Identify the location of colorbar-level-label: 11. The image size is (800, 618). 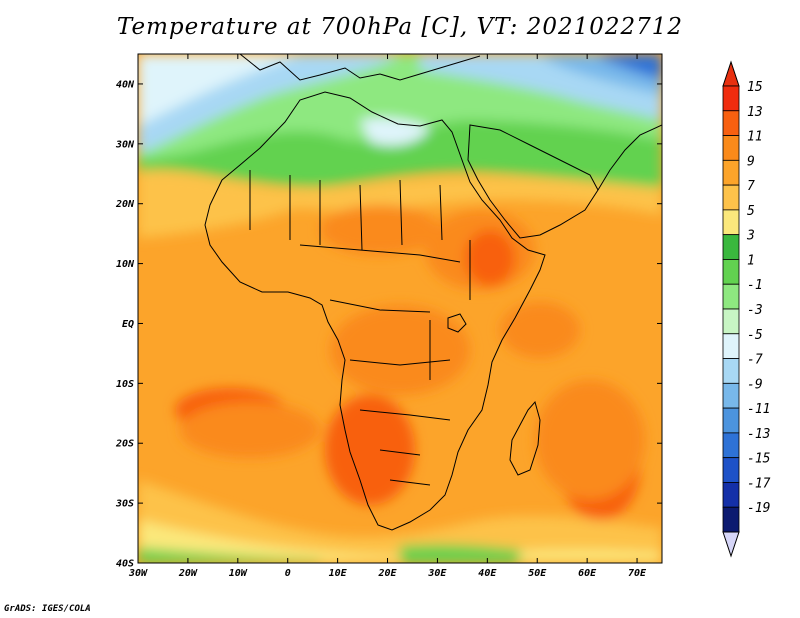
(755, 137).